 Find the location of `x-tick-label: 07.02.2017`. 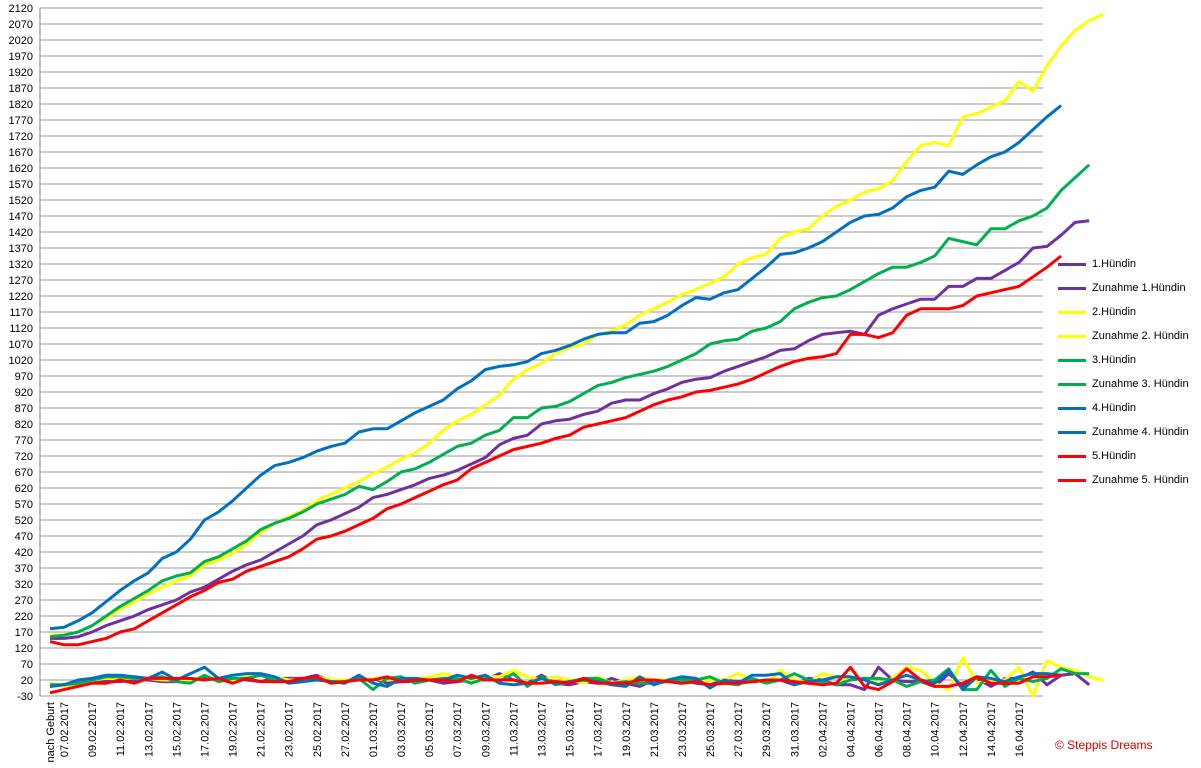

x-tick-label: 07.02.2017 is located at coordinates (65, 729).